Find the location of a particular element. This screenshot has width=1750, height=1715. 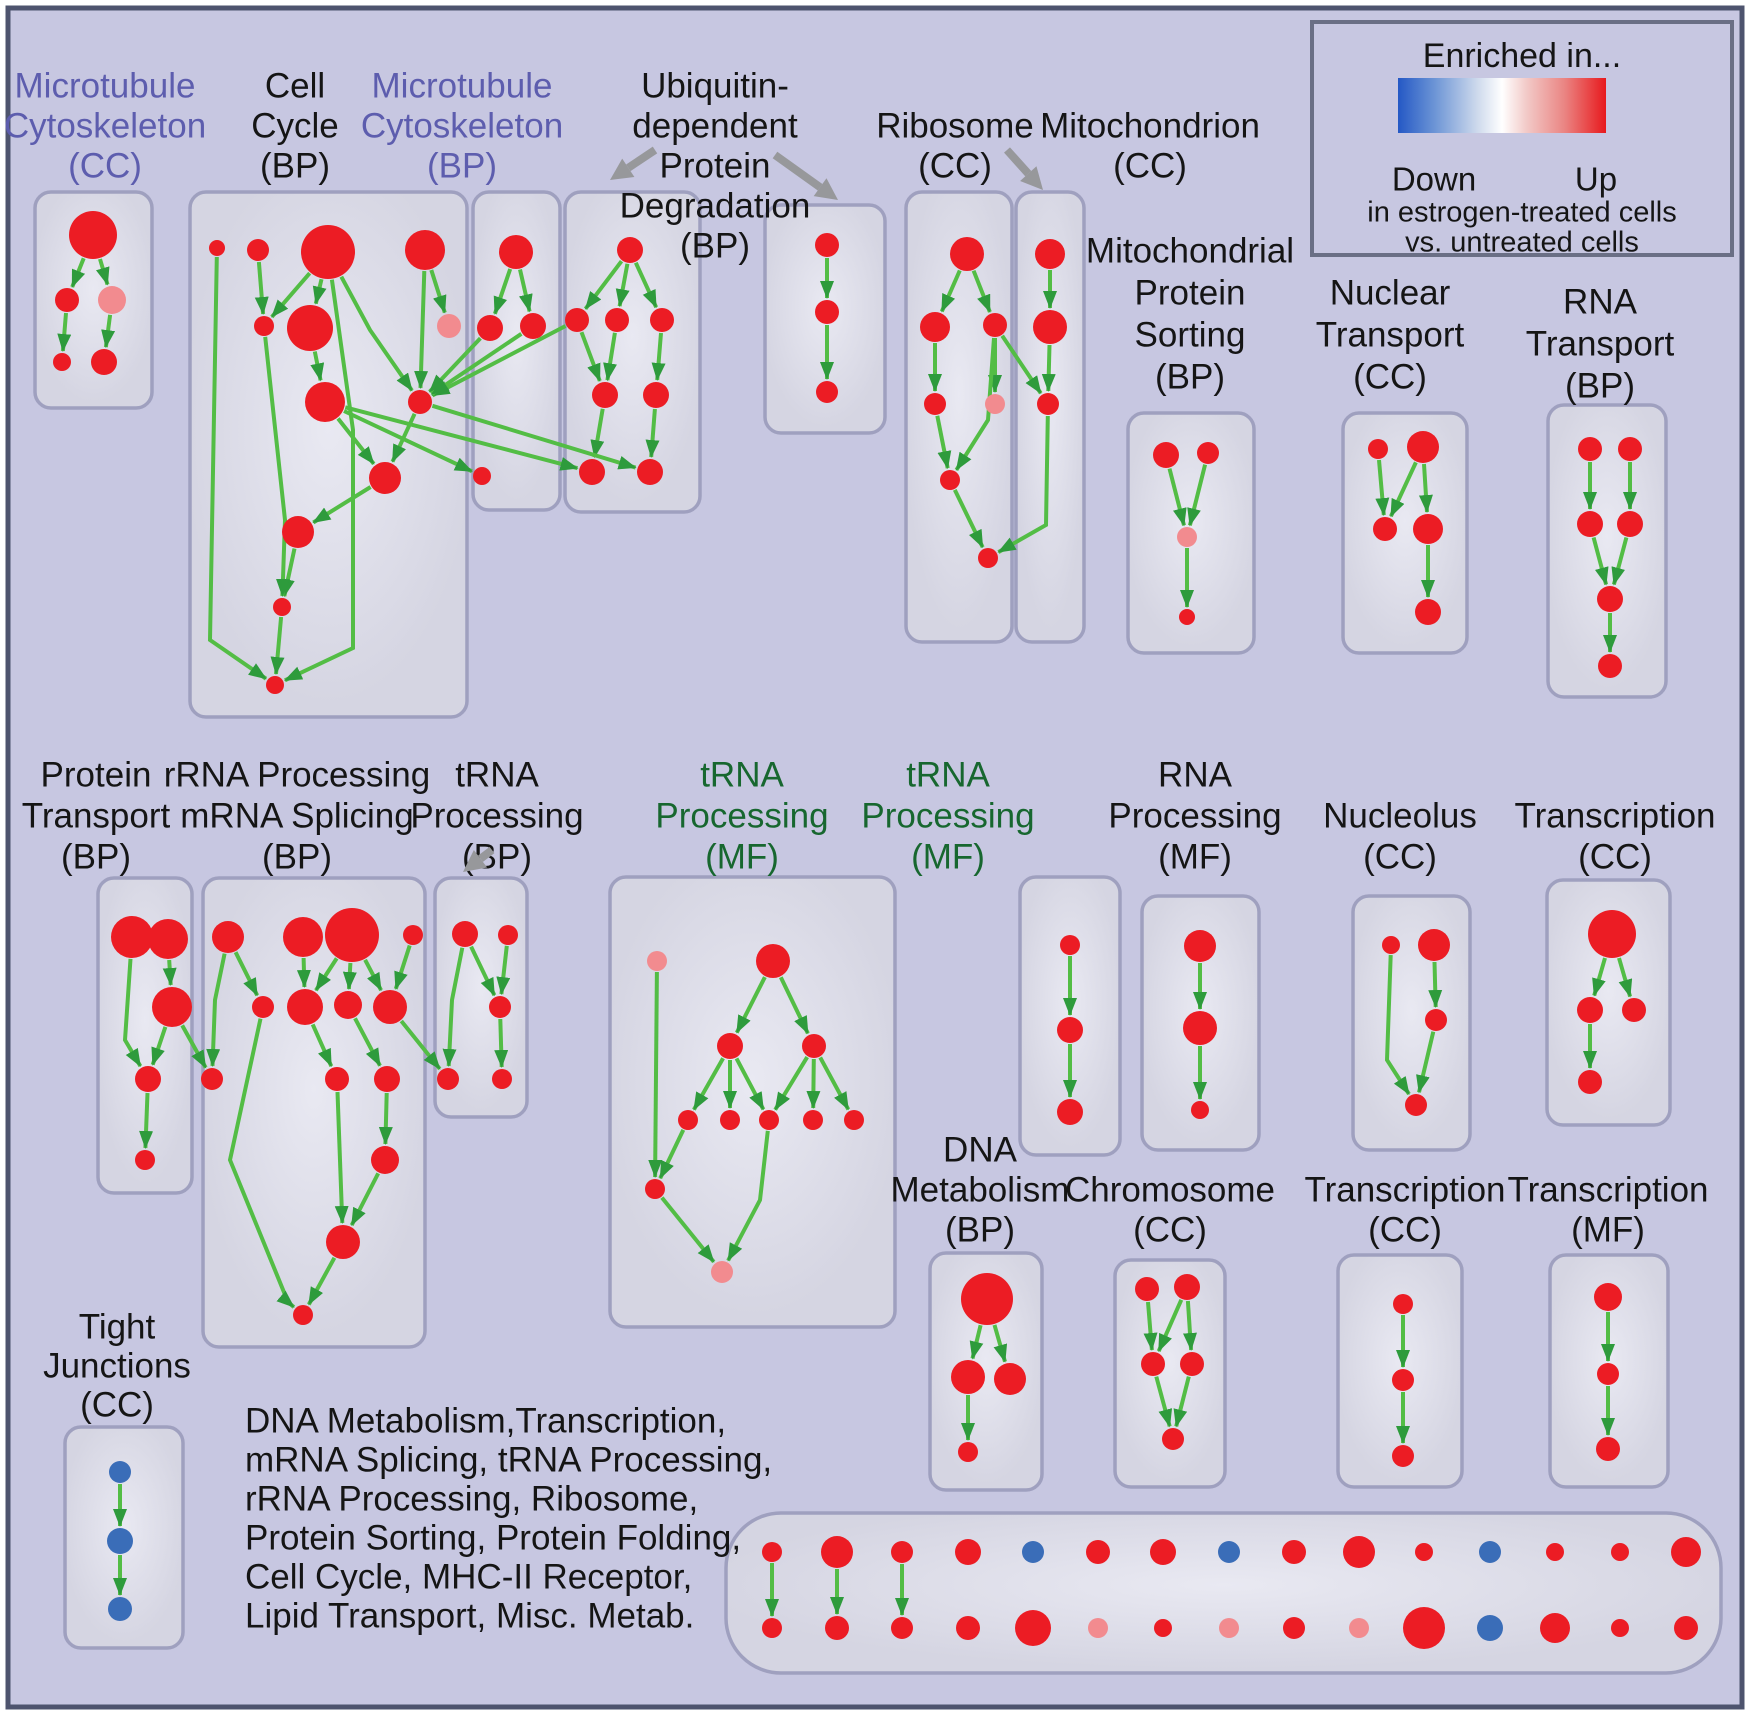

edge-mtcc3-mtcc5 is located at coordinates (108, 331).